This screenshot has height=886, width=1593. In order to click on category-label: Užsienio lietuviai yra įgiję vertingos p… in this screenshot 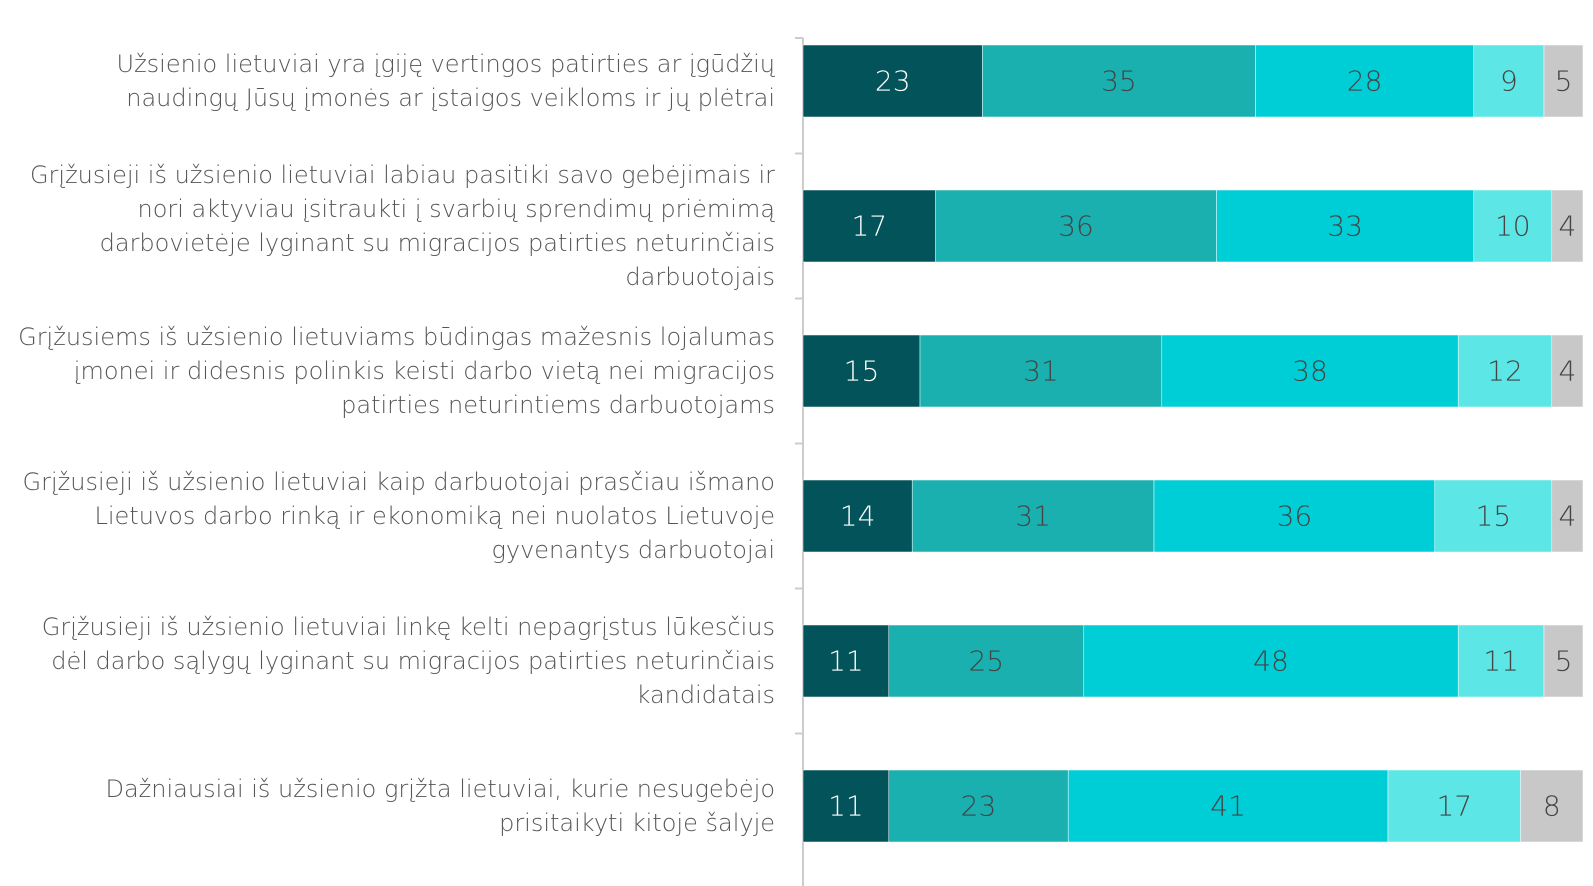, I will do `click(388, 81)`.